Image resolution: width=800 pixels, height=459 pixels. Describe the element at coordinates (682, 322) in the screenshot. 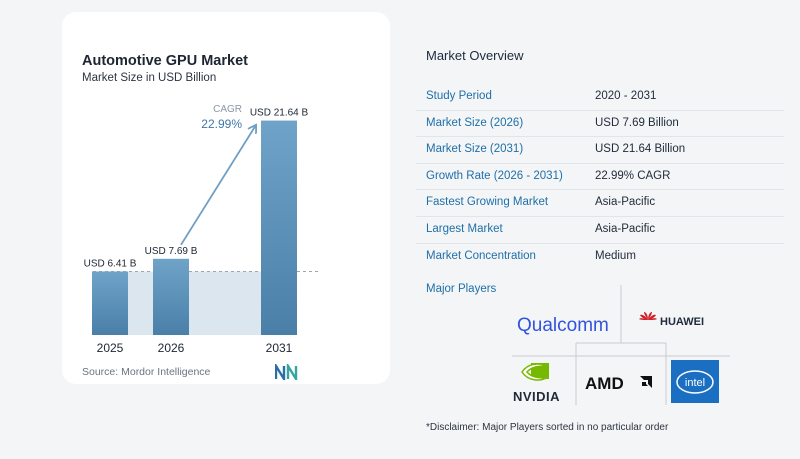

I see `huawei-label: HUAWEI` at that location.